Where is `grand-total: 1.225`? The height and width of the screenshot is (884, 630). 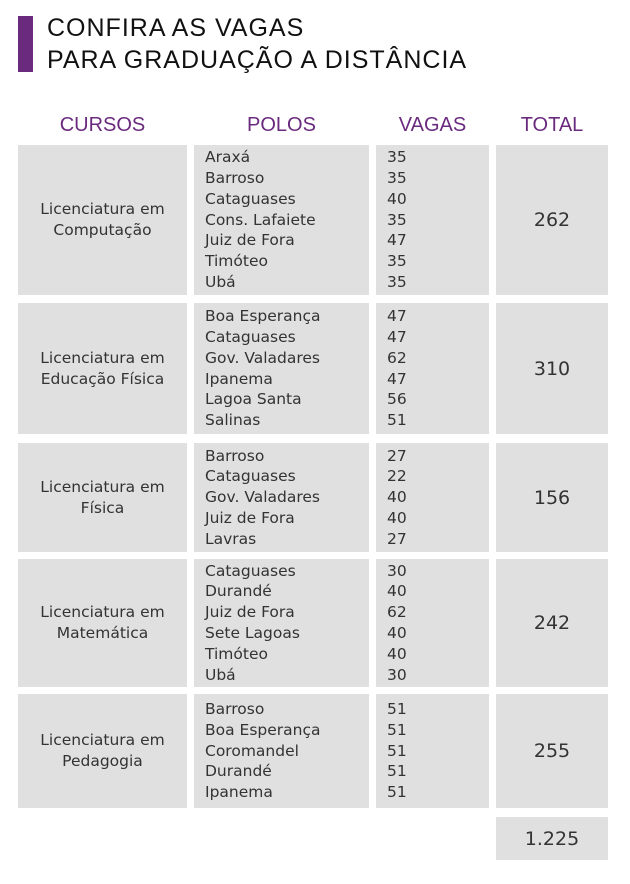 grand-total: 1.225 is located at coordinates (552, 838).